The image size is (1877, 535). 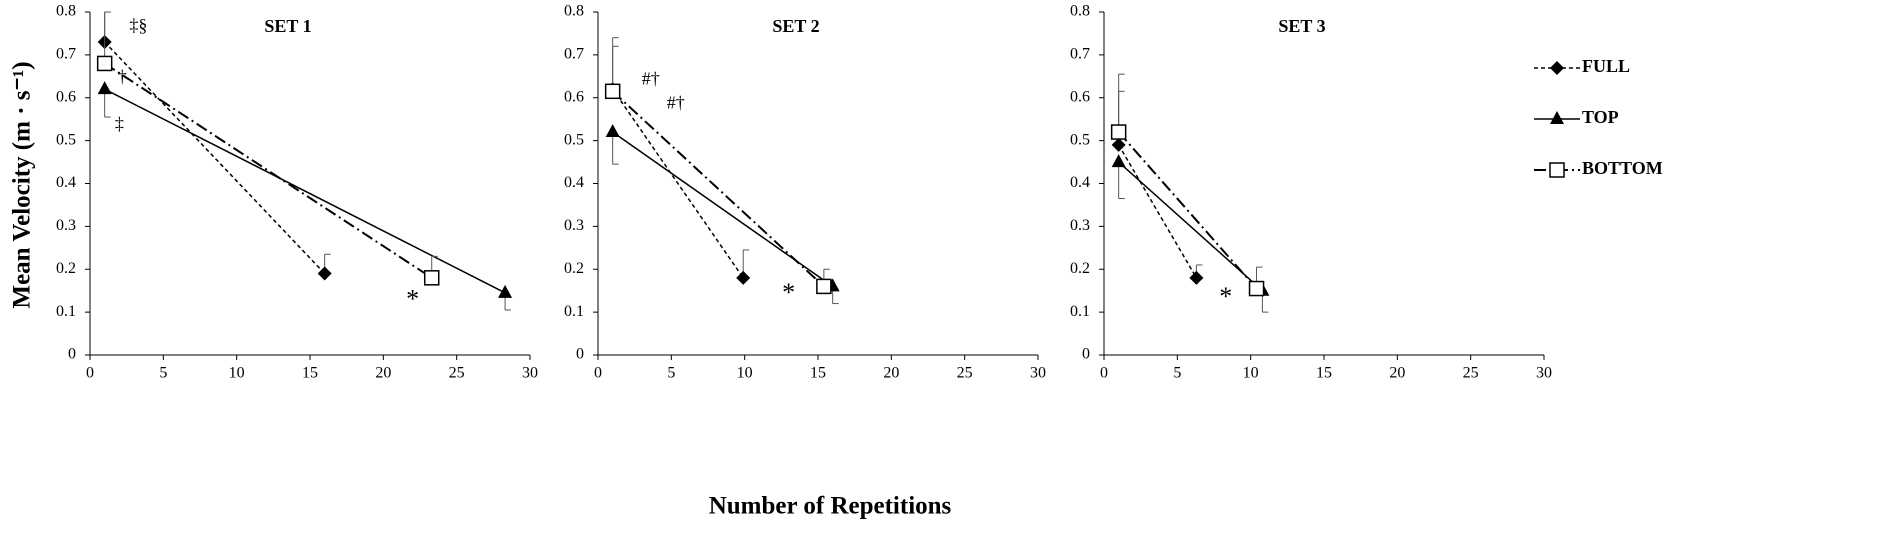 I want to click on legend-label: BOTTOM, so click(x=1622, y=168).